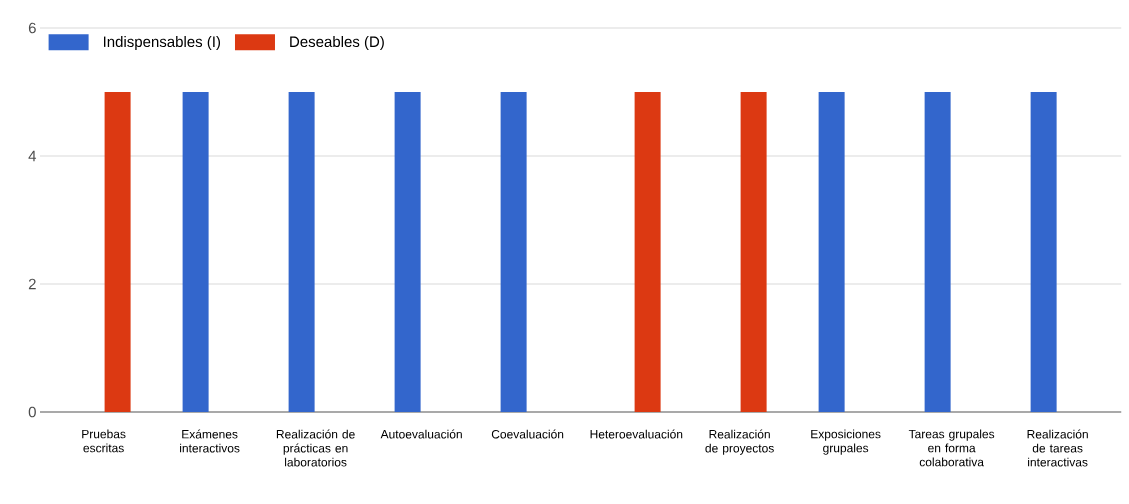  What do you see at coordinates (1057, 448) in the screenshot?
I see `x-tick-label: Realización de tareas interactivas` at bounding box center [1057, 448].